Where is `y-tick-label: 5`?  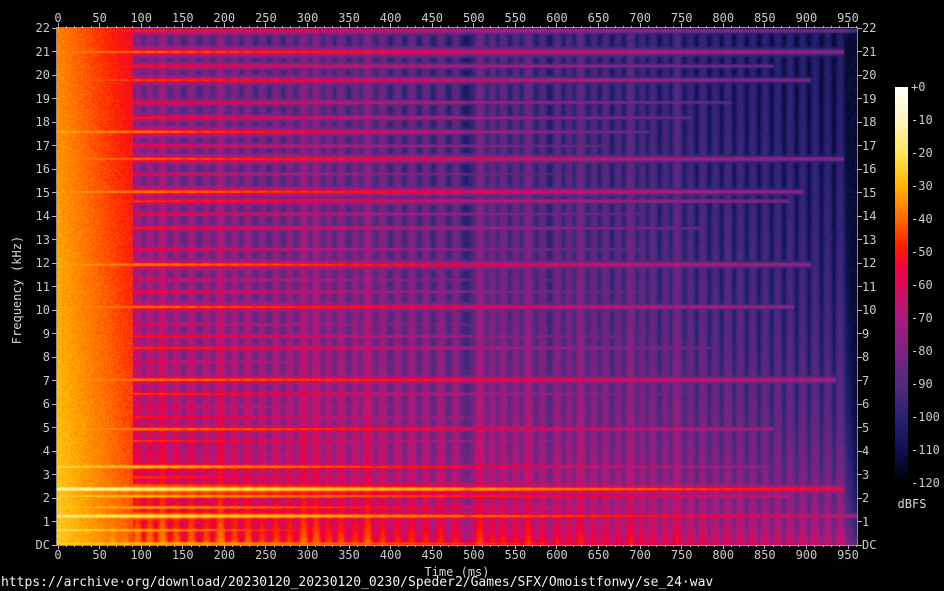
y-tick-label: 5 is located at coordinates (866, 427).